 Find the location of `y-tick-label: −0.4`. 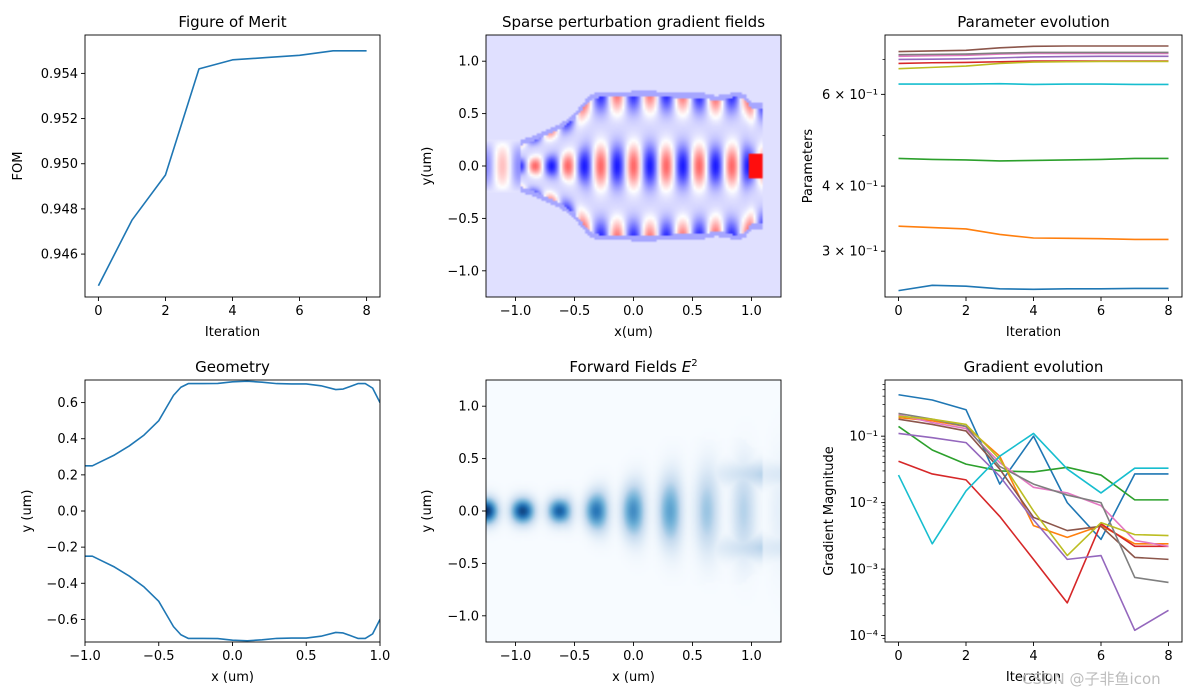

y-tick-label: −0.4 is located at coordinates (62, 584).